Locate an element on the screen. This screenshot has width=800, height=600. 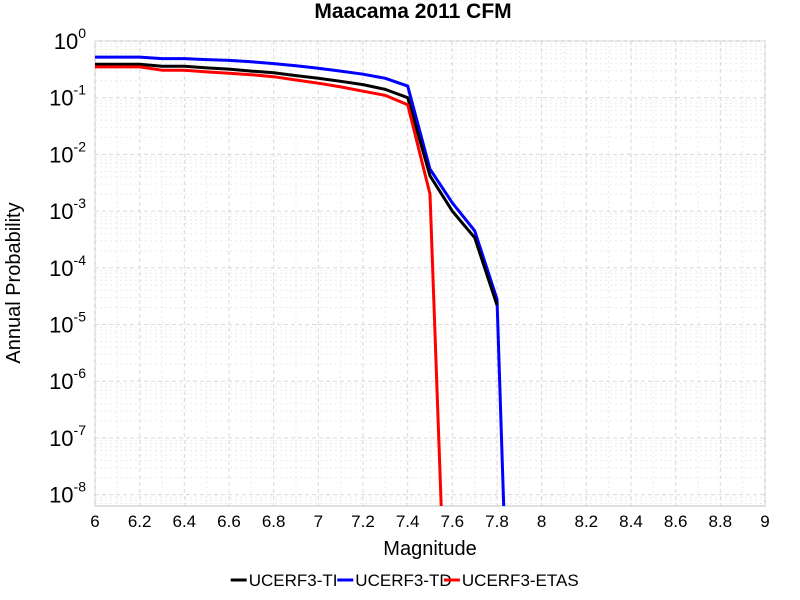
x-tick-label: 6.4 is located at coordinates (185, 521).